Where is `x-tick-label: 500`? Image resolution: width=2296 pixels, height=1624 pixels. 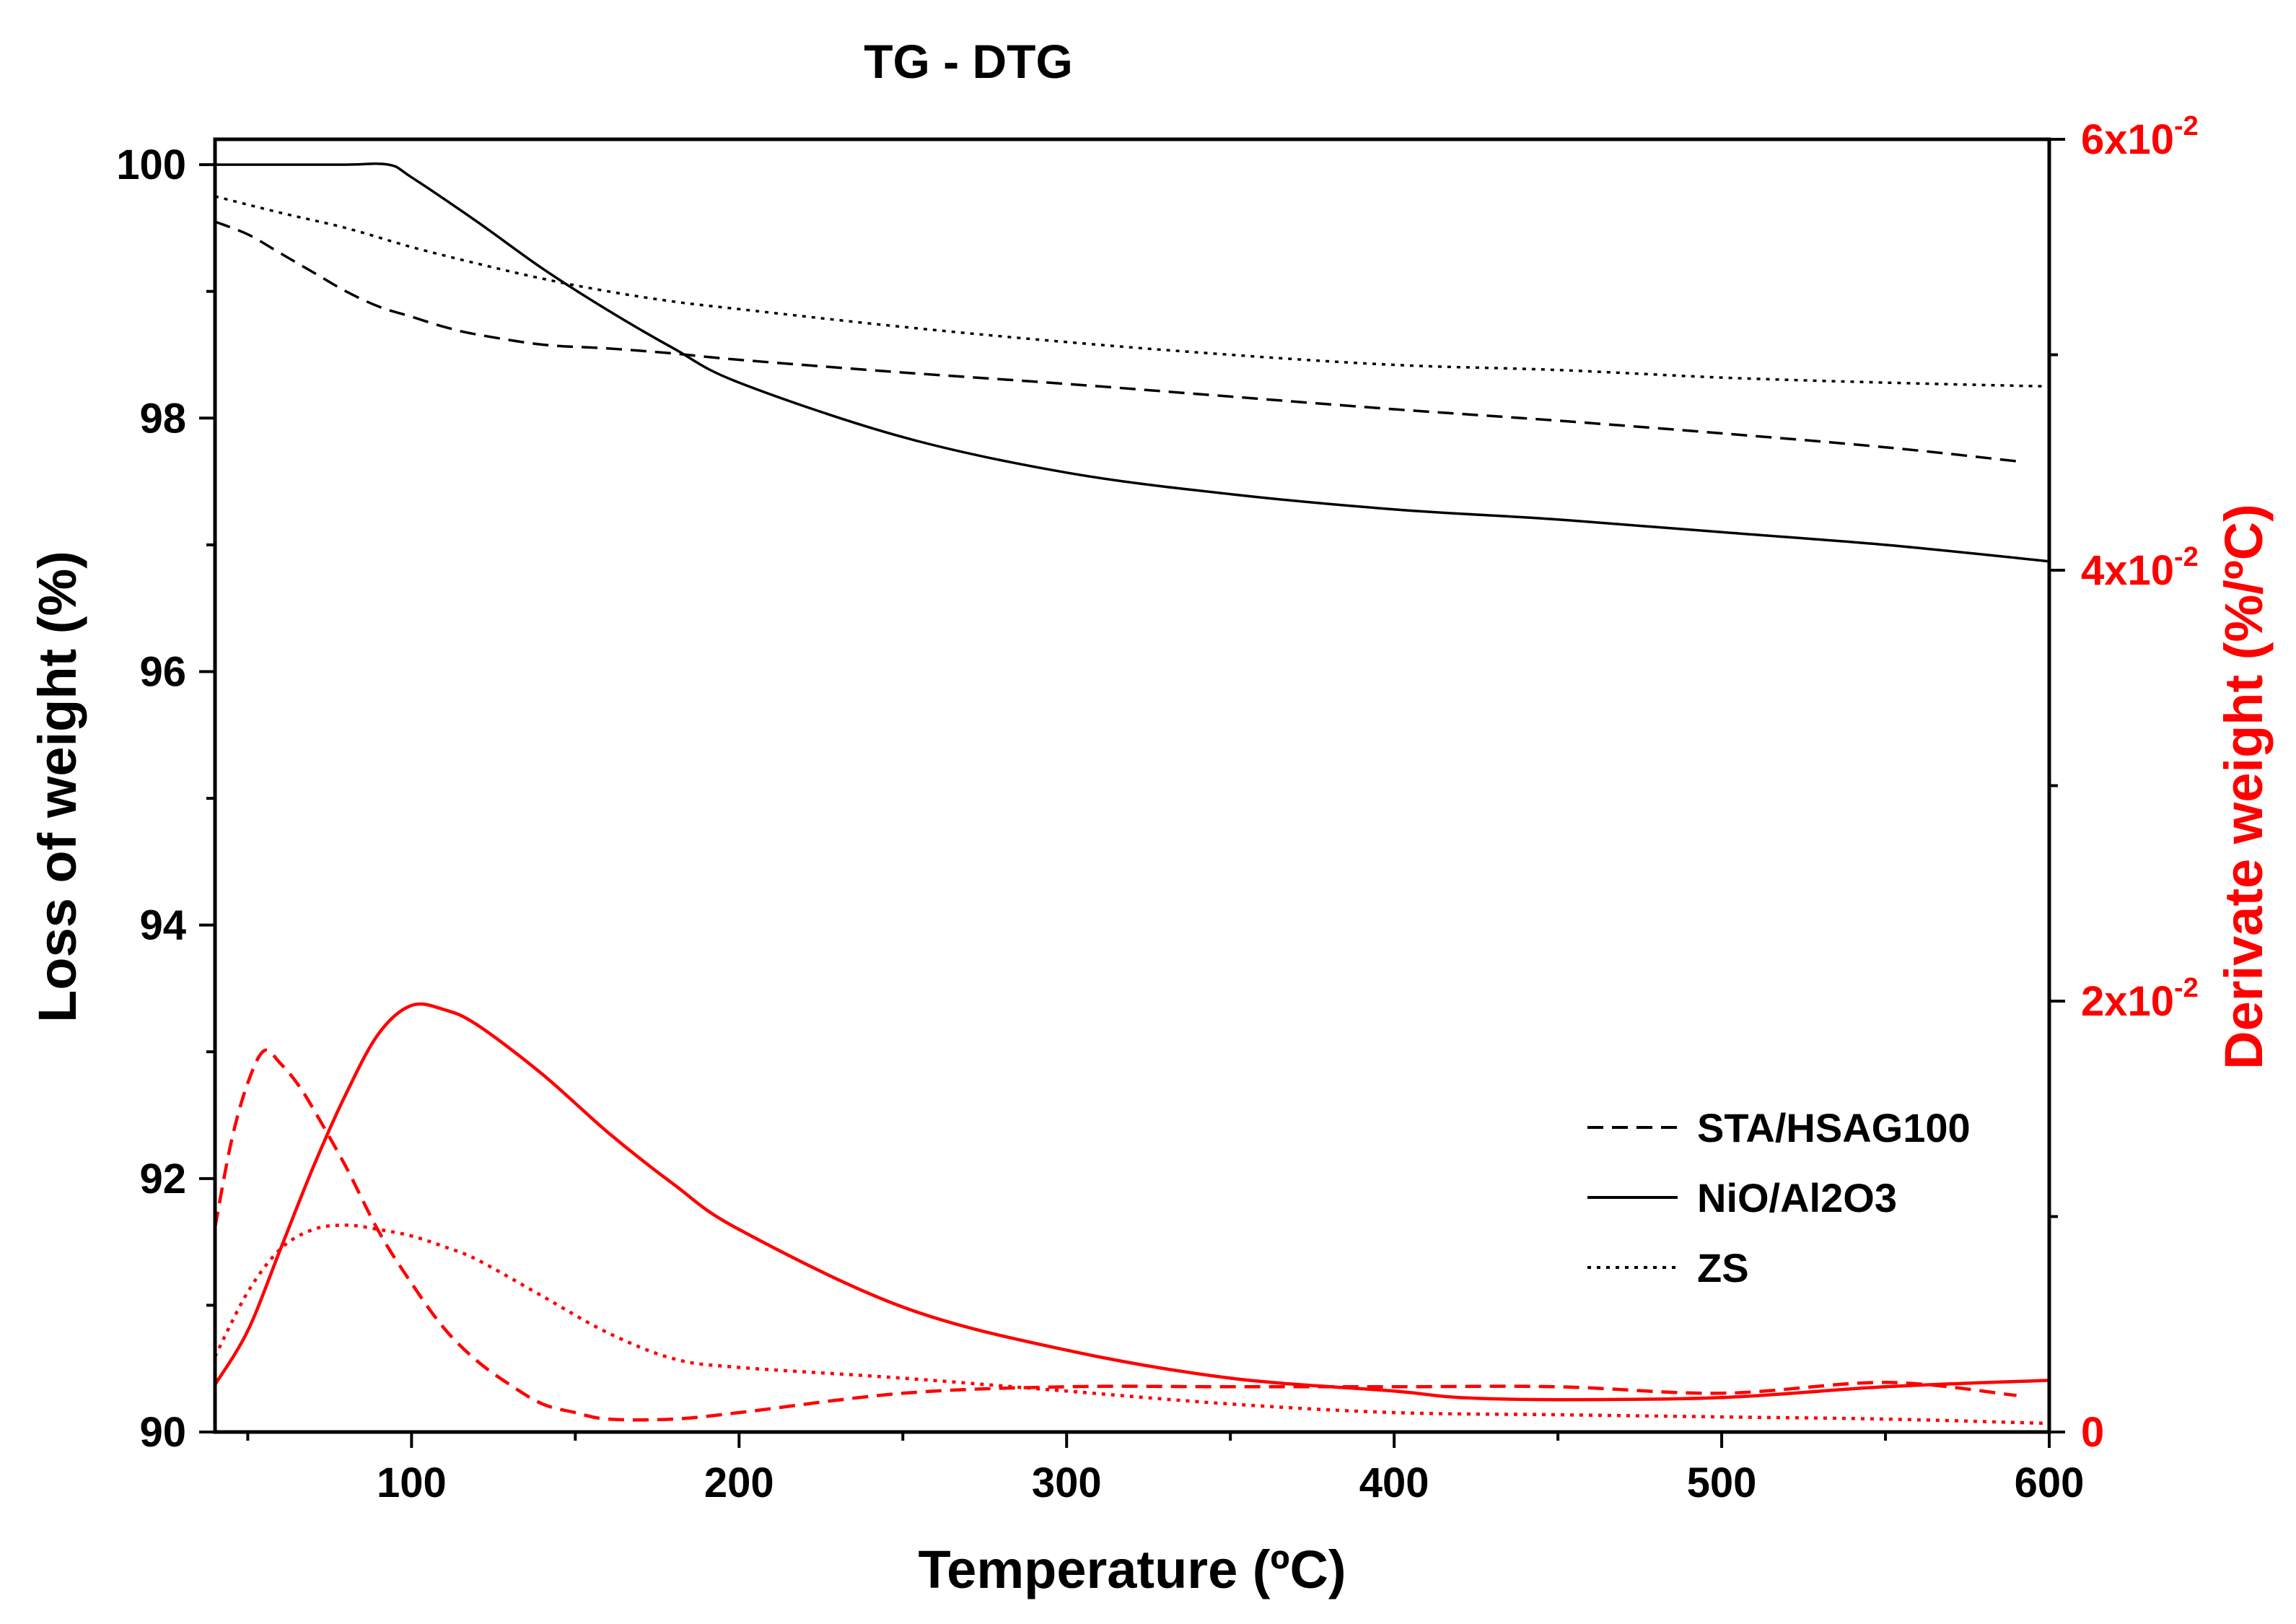
x-tick-label: 500 is located at coordinates (1722, 1482).